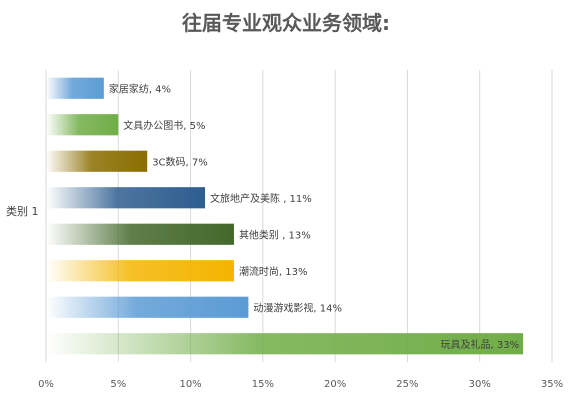  What do you see at coordinates (275, 234) in the screenshot?
I see `data-label: 其他类别 , 13%` at bounding box center [275, 234].